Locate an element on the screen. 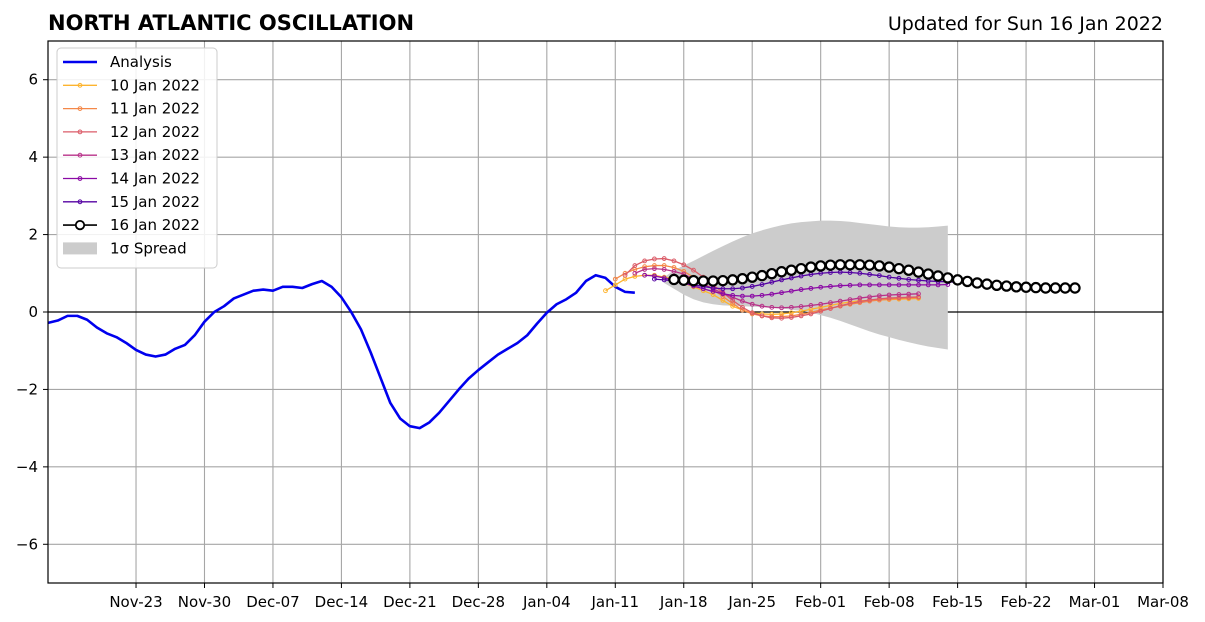  spread-band is located at coordinates (806, 285).